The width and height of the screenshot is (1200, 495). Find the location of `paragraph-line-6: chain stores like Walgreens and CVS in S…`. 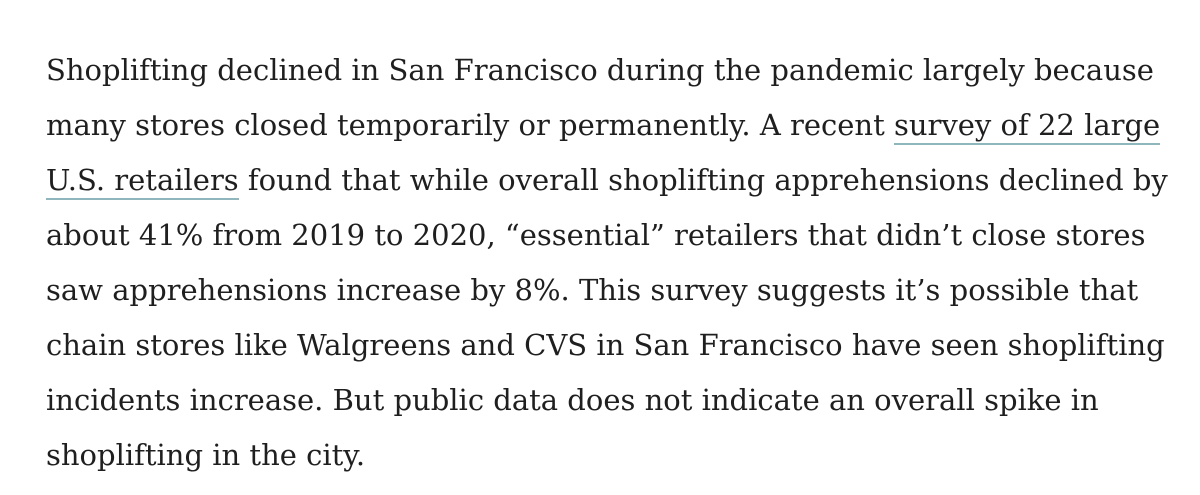

paragraph-line-6: chain stores like Walgreens and CVS in S… is located at coordinates (605, 345).